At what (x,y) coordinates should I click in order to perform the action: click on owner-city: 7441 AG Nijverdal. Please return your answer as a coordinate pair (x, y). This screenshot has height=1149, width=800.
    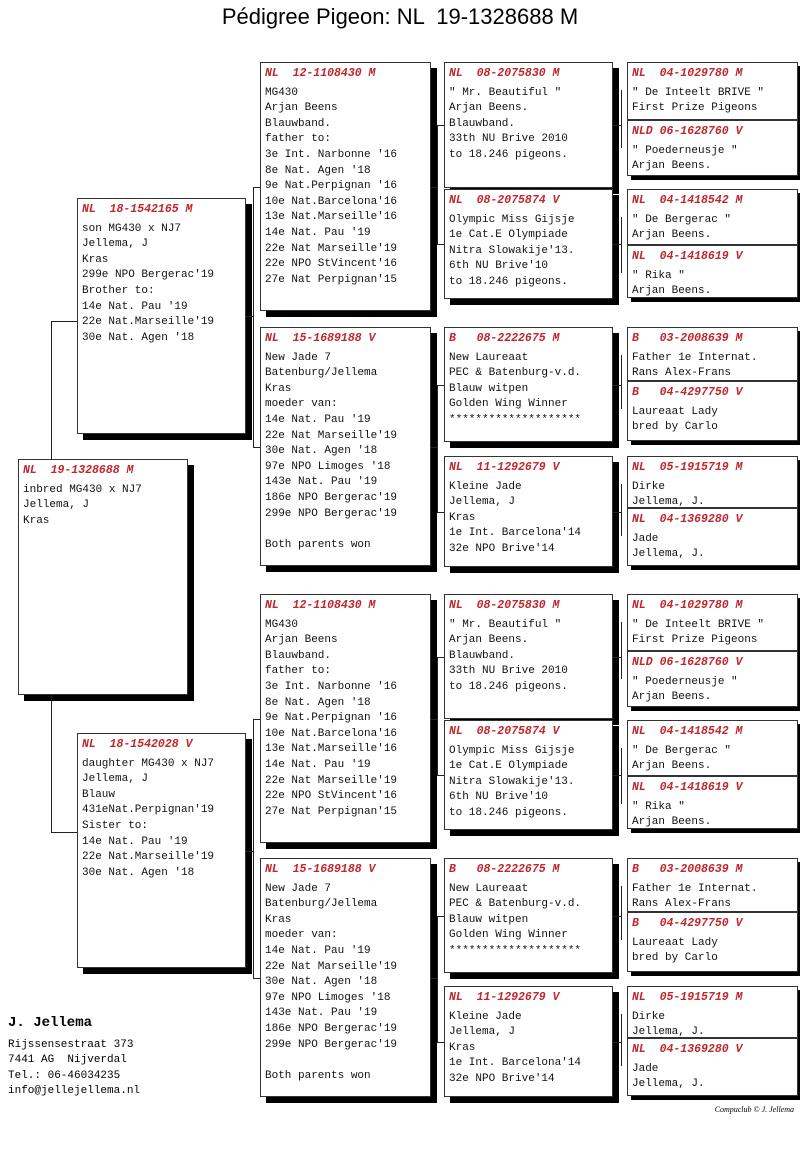
    Looking at the image, I should click on (67, 1060).